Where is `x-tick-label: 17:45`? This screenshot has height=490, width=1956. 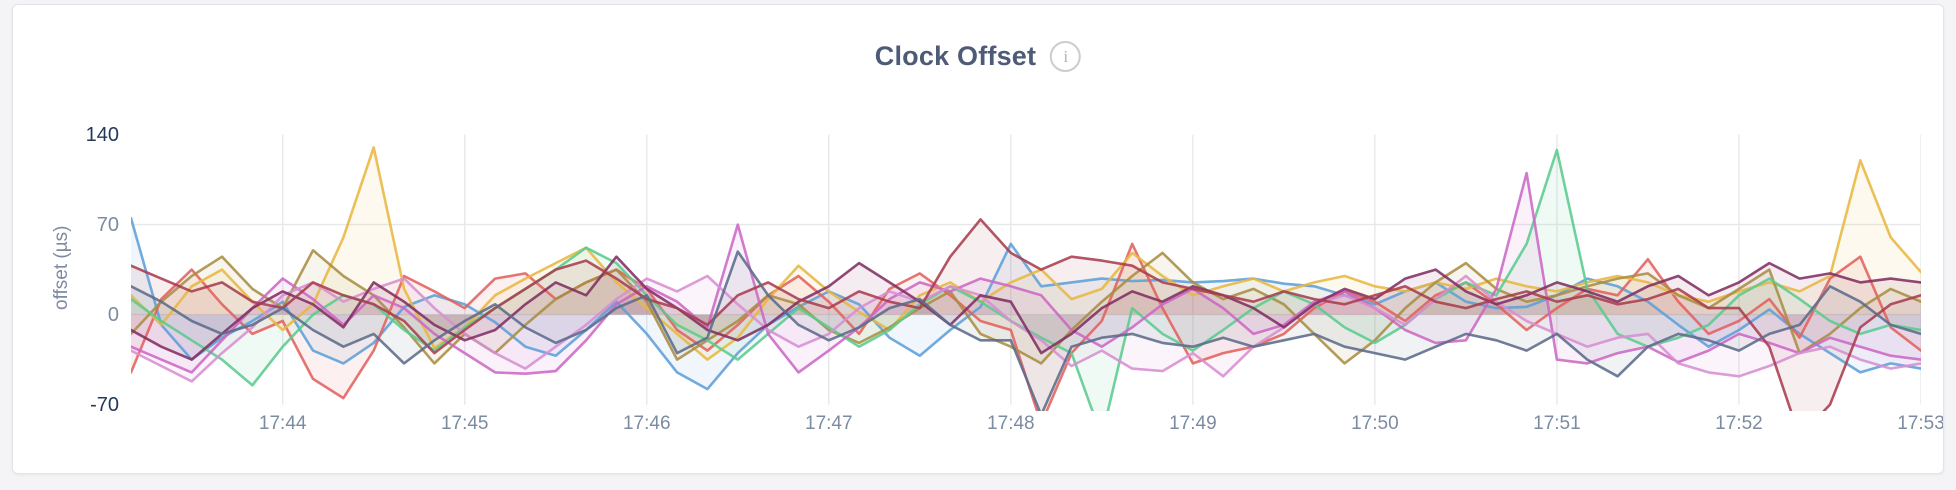 x-tick-label: 17:45 is located at coordinates (464, 423).